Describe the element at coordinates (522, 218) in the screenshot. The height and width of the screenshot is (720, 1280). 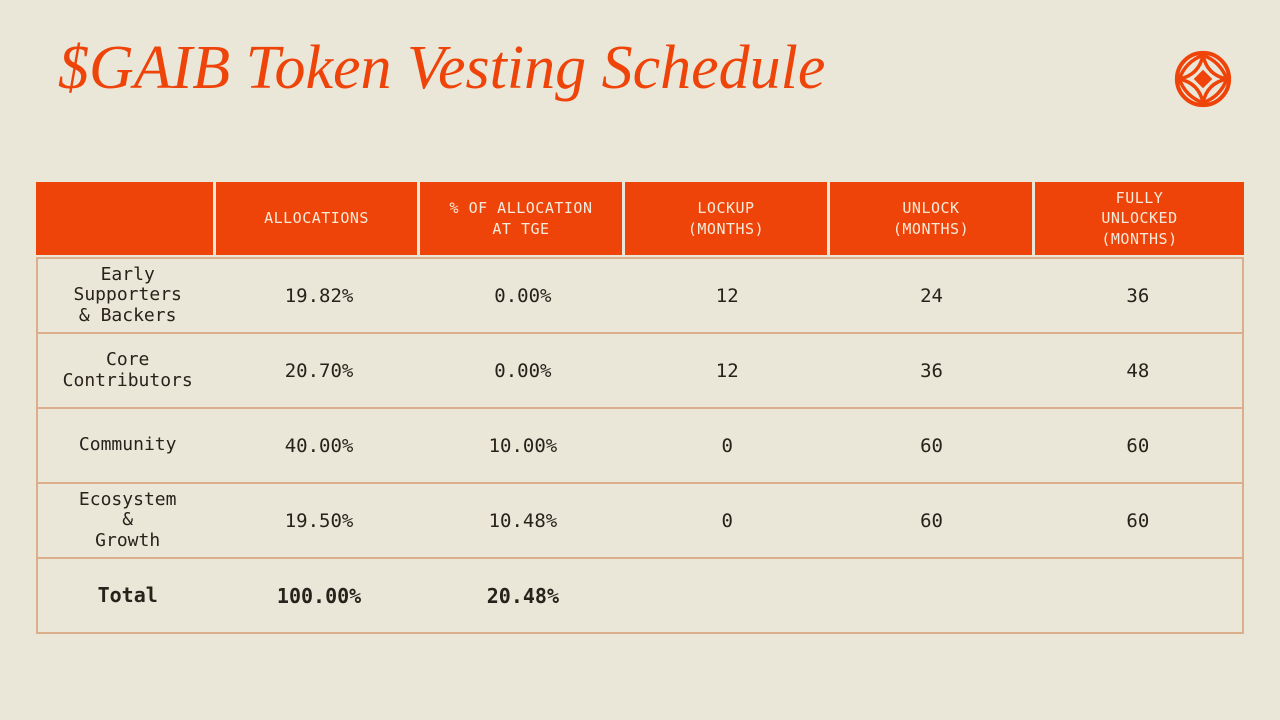
I see `header-cell-tge: % OF ALLOCATION AT TGE` at that location.